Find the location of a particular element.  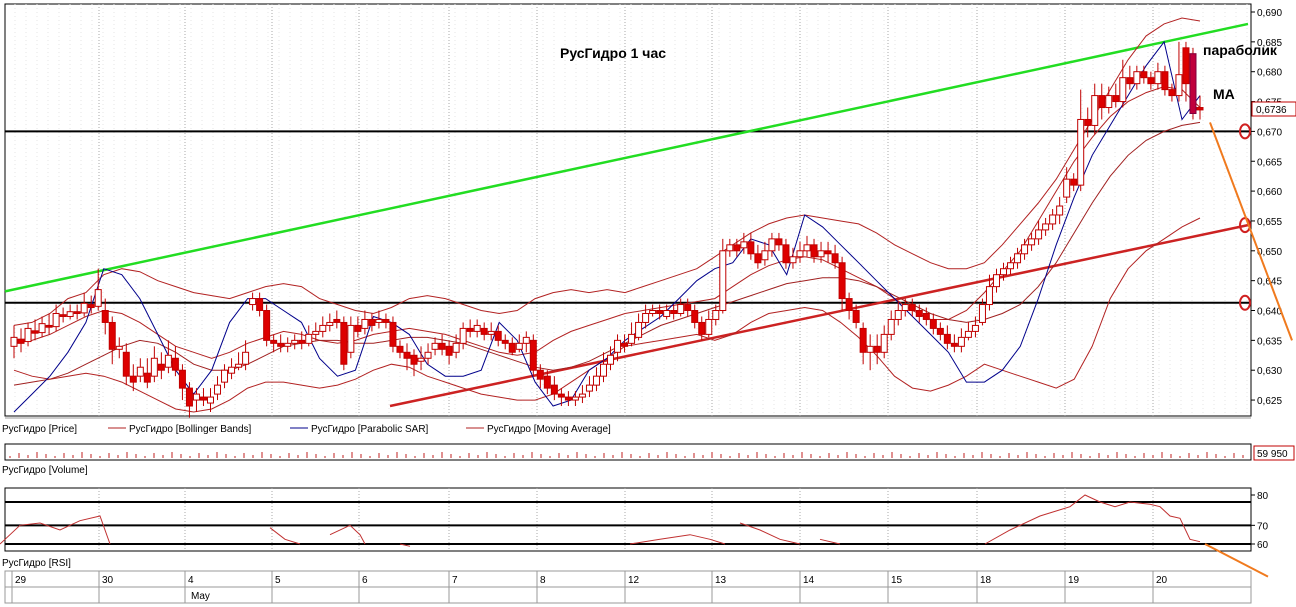

x-day-label: 14 is located at coordinates (809, 580).